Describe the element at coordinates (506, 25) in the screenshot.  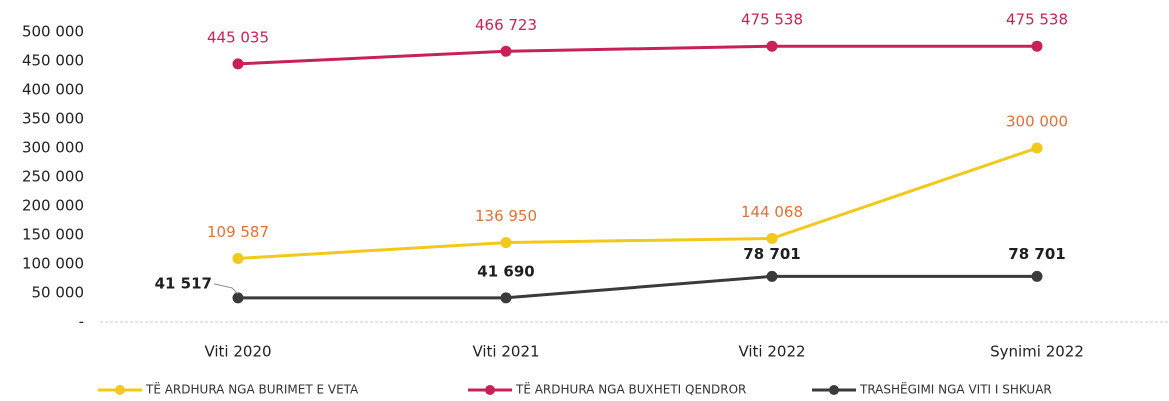
I see `value-label: 466 723` at that location.